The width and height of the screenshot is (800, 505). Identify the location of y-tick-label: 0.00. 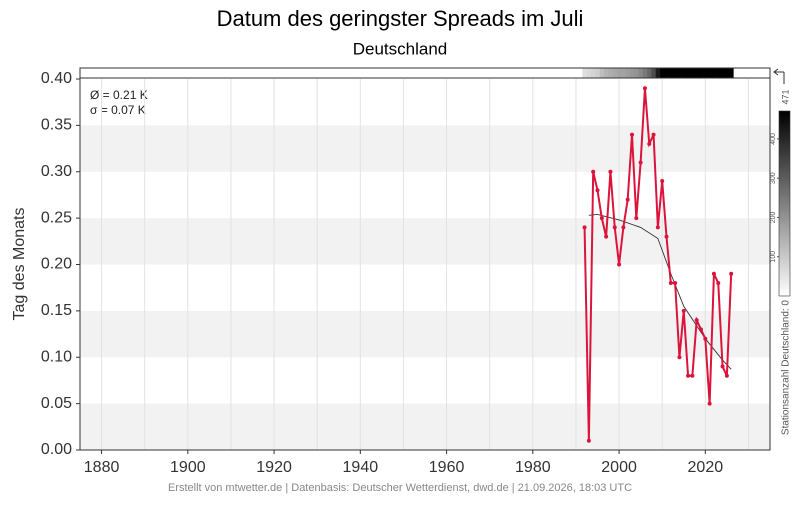
(56, 449).